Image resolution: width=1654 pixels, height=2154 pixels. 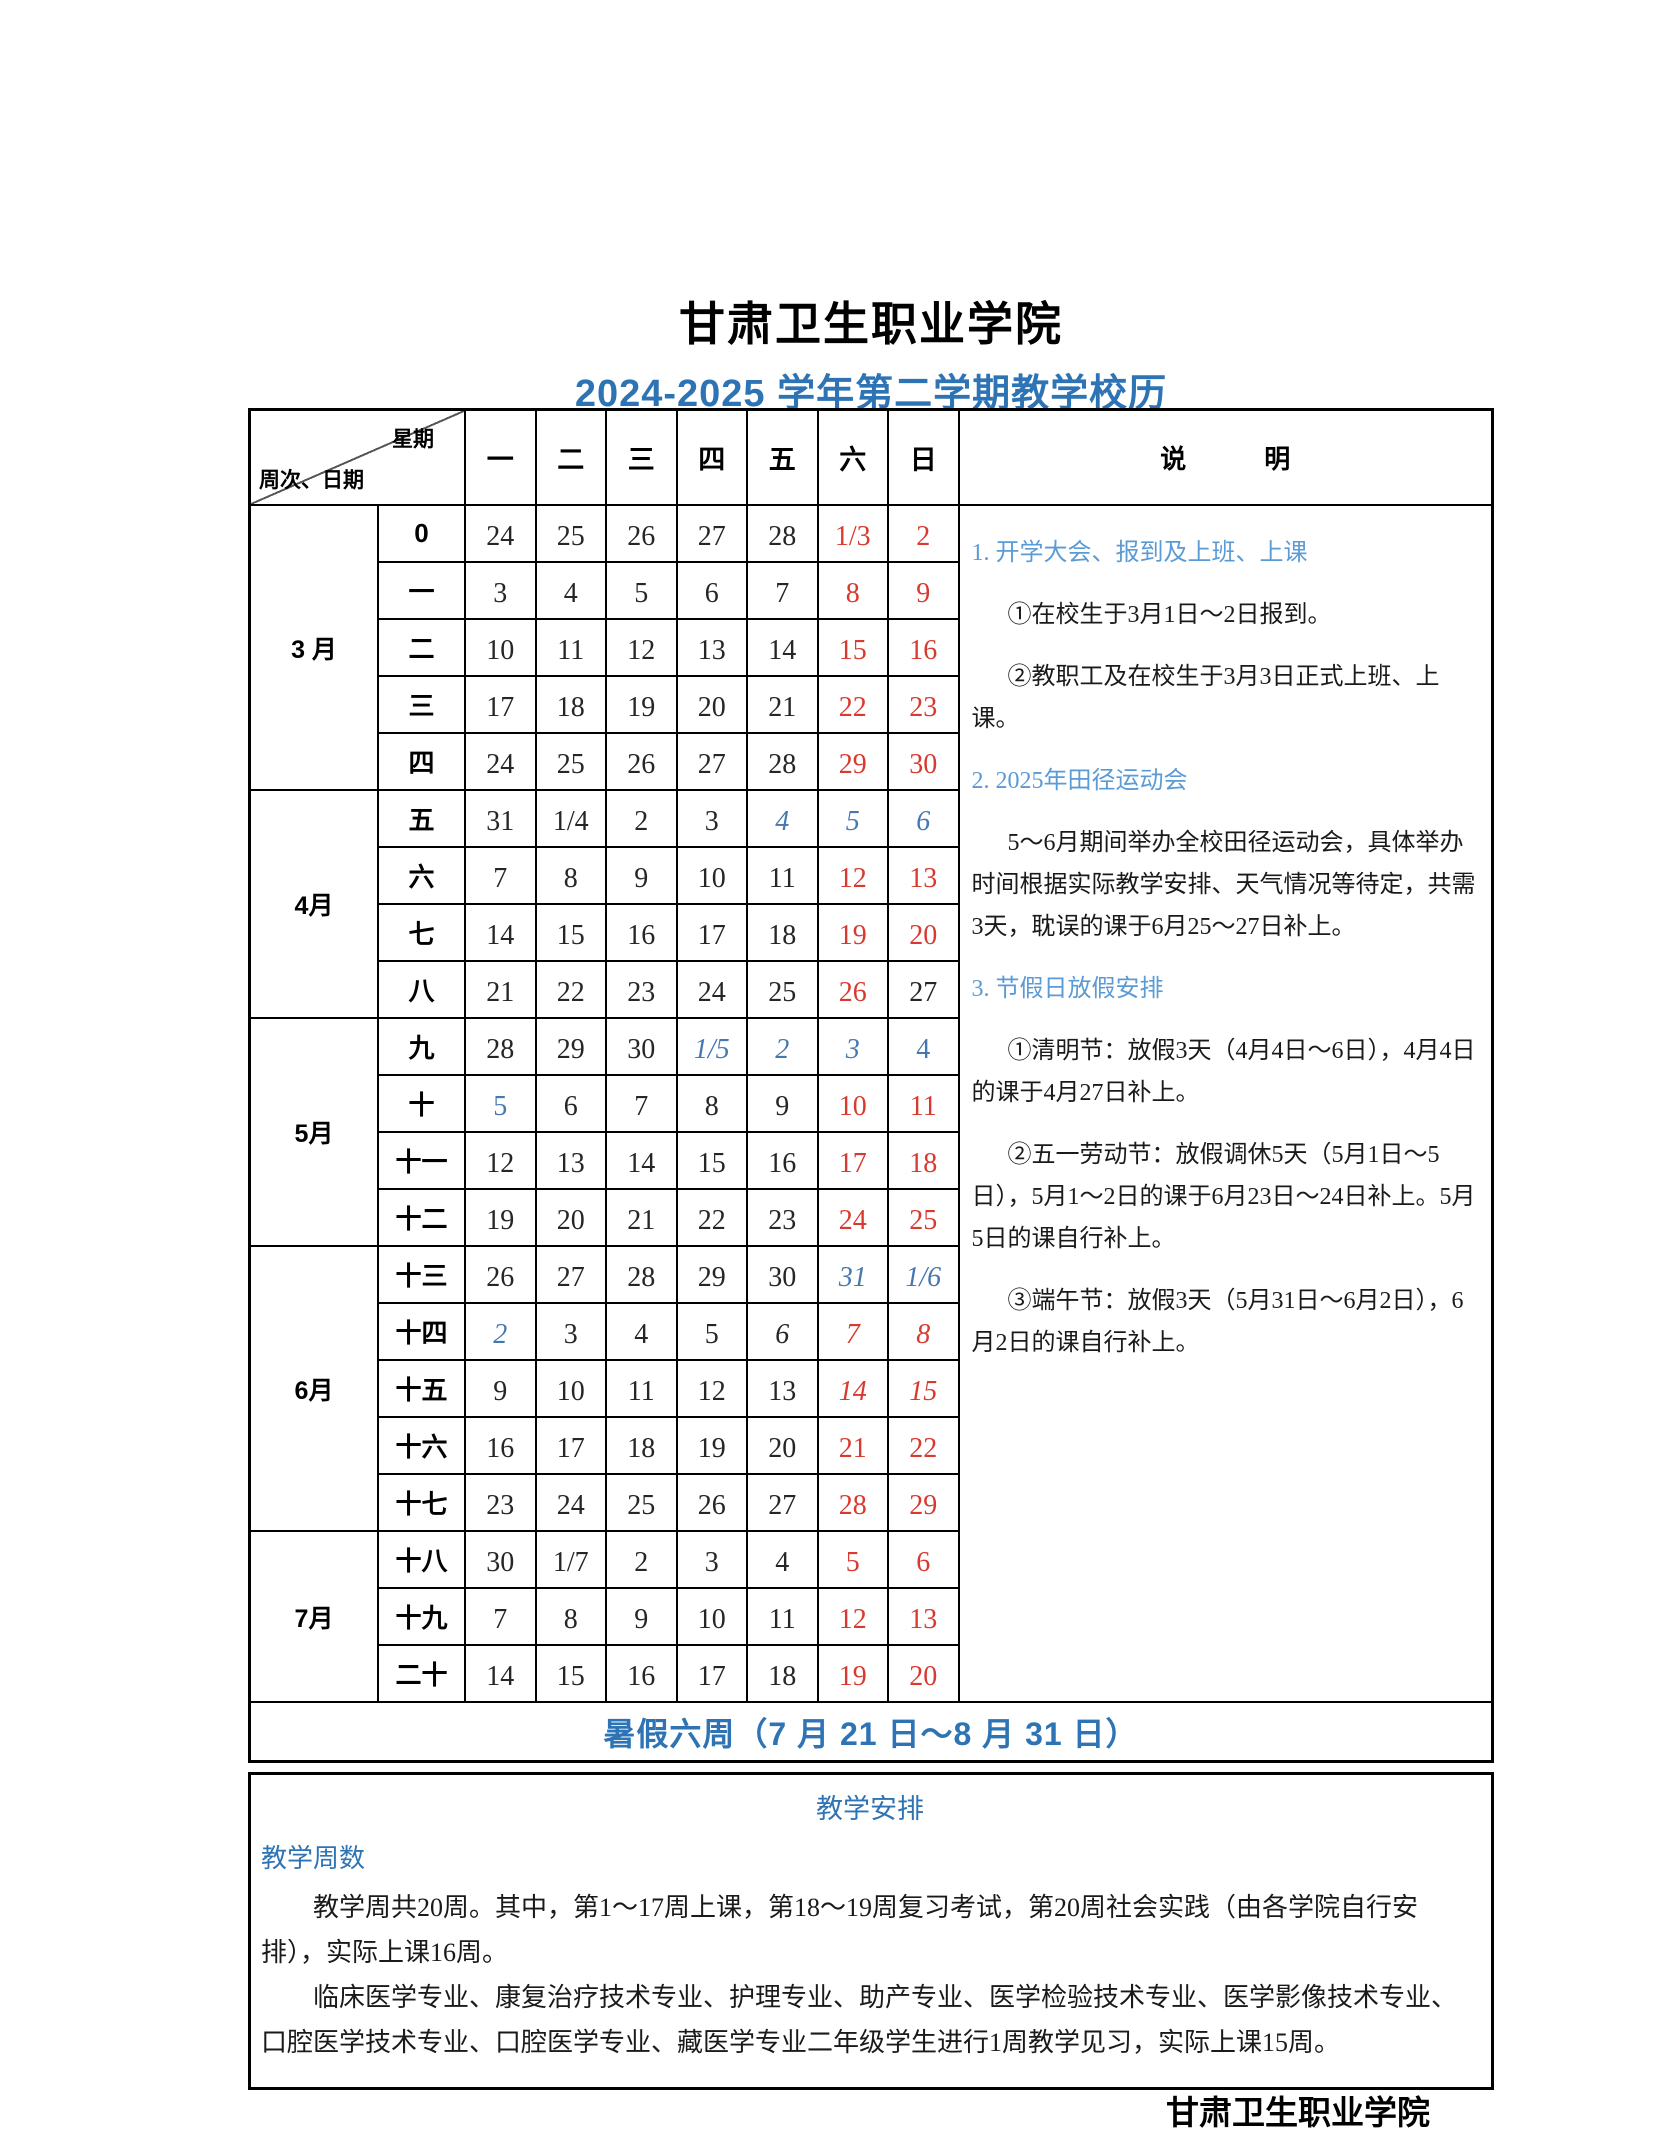 What do you see at coordinates (422, 1446) in the screenshot?
I see `week-label-cell: 十六` at bounding box center [422, 1446].